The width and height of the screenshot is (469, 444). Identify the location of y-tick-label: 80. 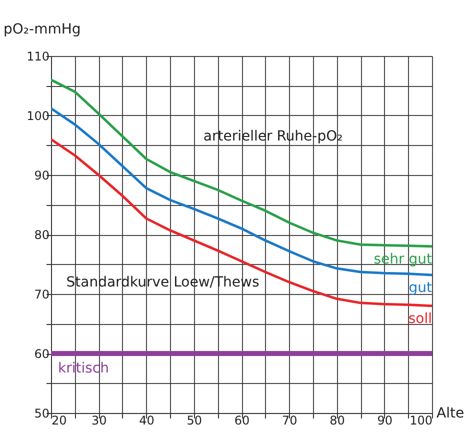
(42, 235).